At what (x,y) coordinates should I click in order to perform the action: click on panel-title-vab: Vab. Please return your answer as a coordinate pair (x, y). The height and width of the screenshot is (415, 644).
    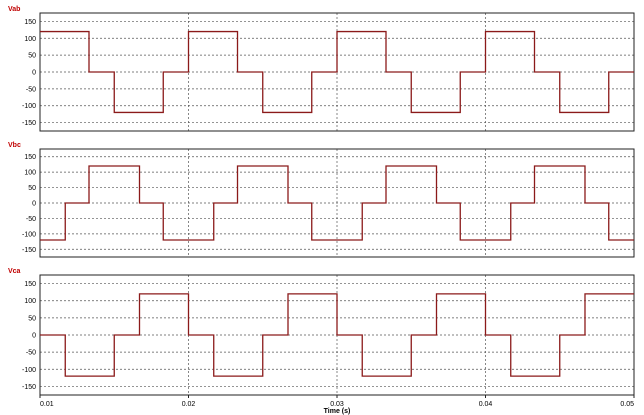
    Looking at the image, I should click on (14, 9).